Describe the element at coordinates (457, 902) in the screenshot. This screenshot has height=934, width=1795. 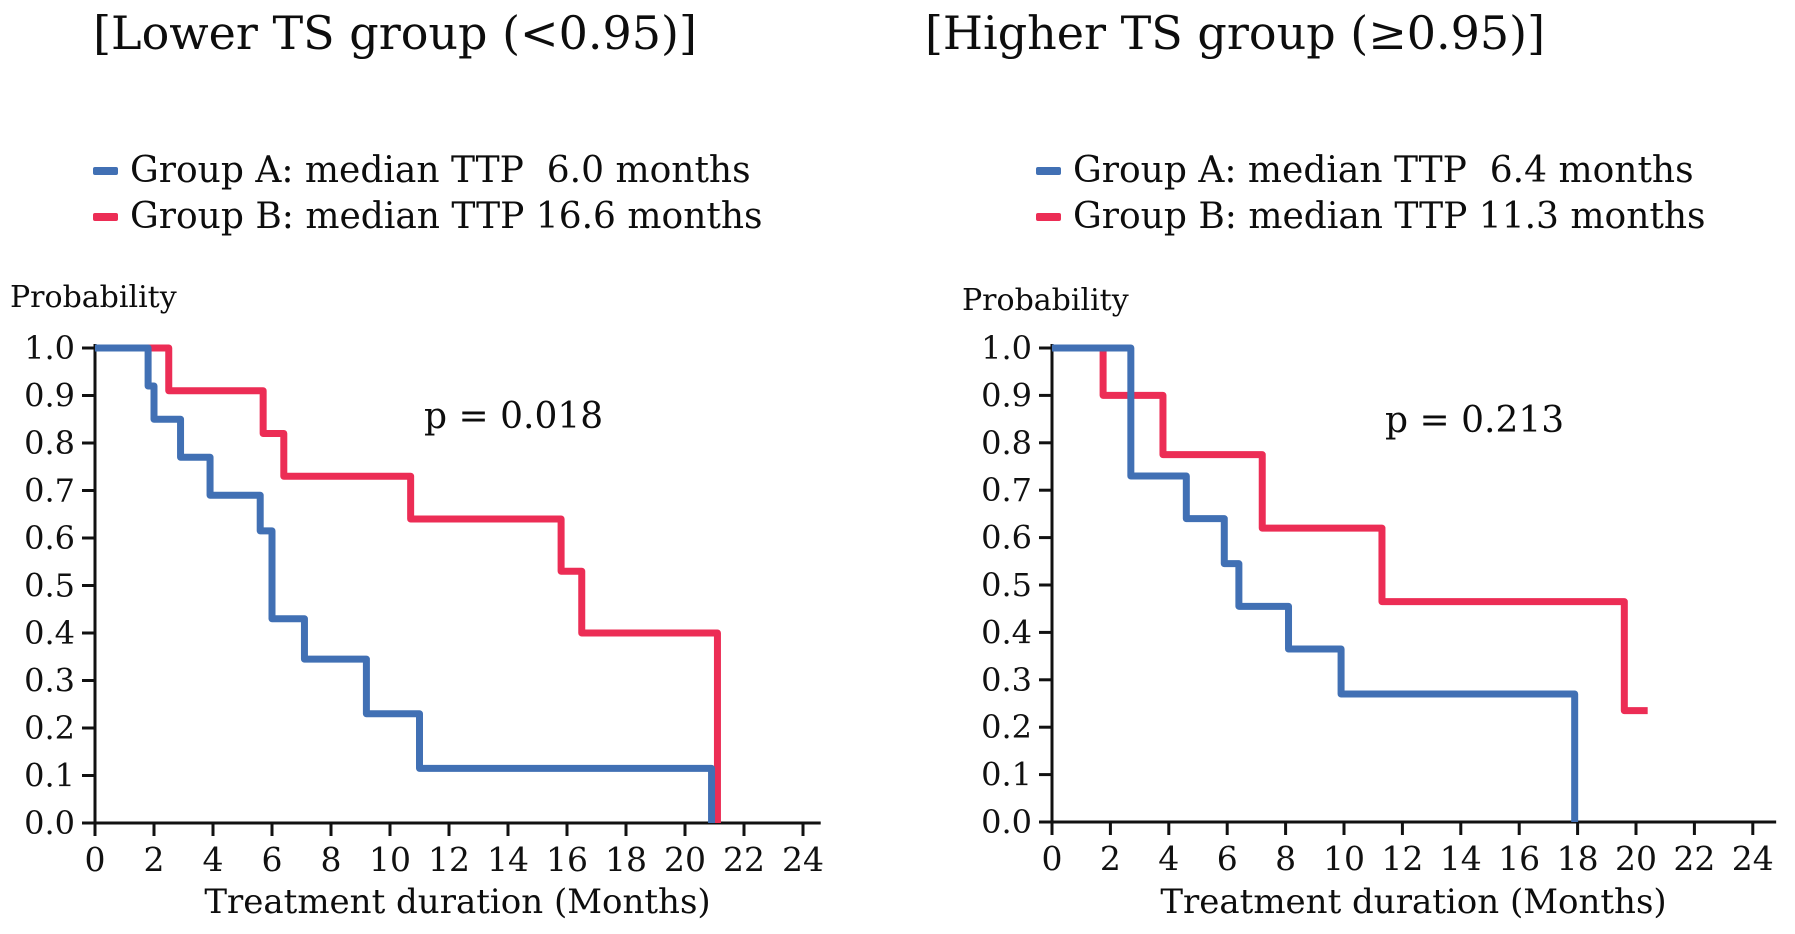
I see `x-axis-label-lower: Treatment duration (Months)` at that location.